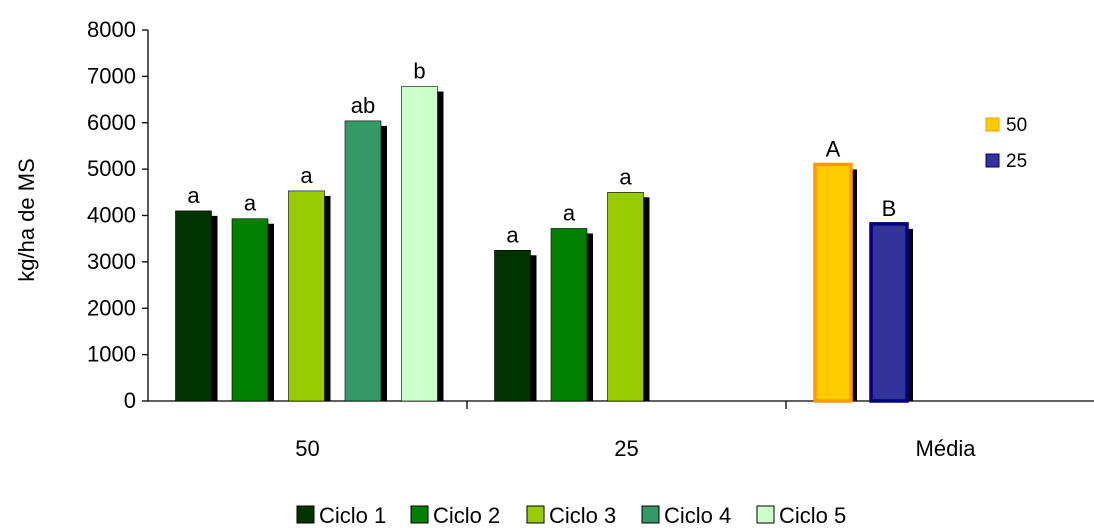 Image resolution: width=1094 pixels, height=528 pixels. What do you see at coordinates (697, 515) in the screenshot?
I see `legend-label: Ciclo 4` at bounding box center [697, 515].